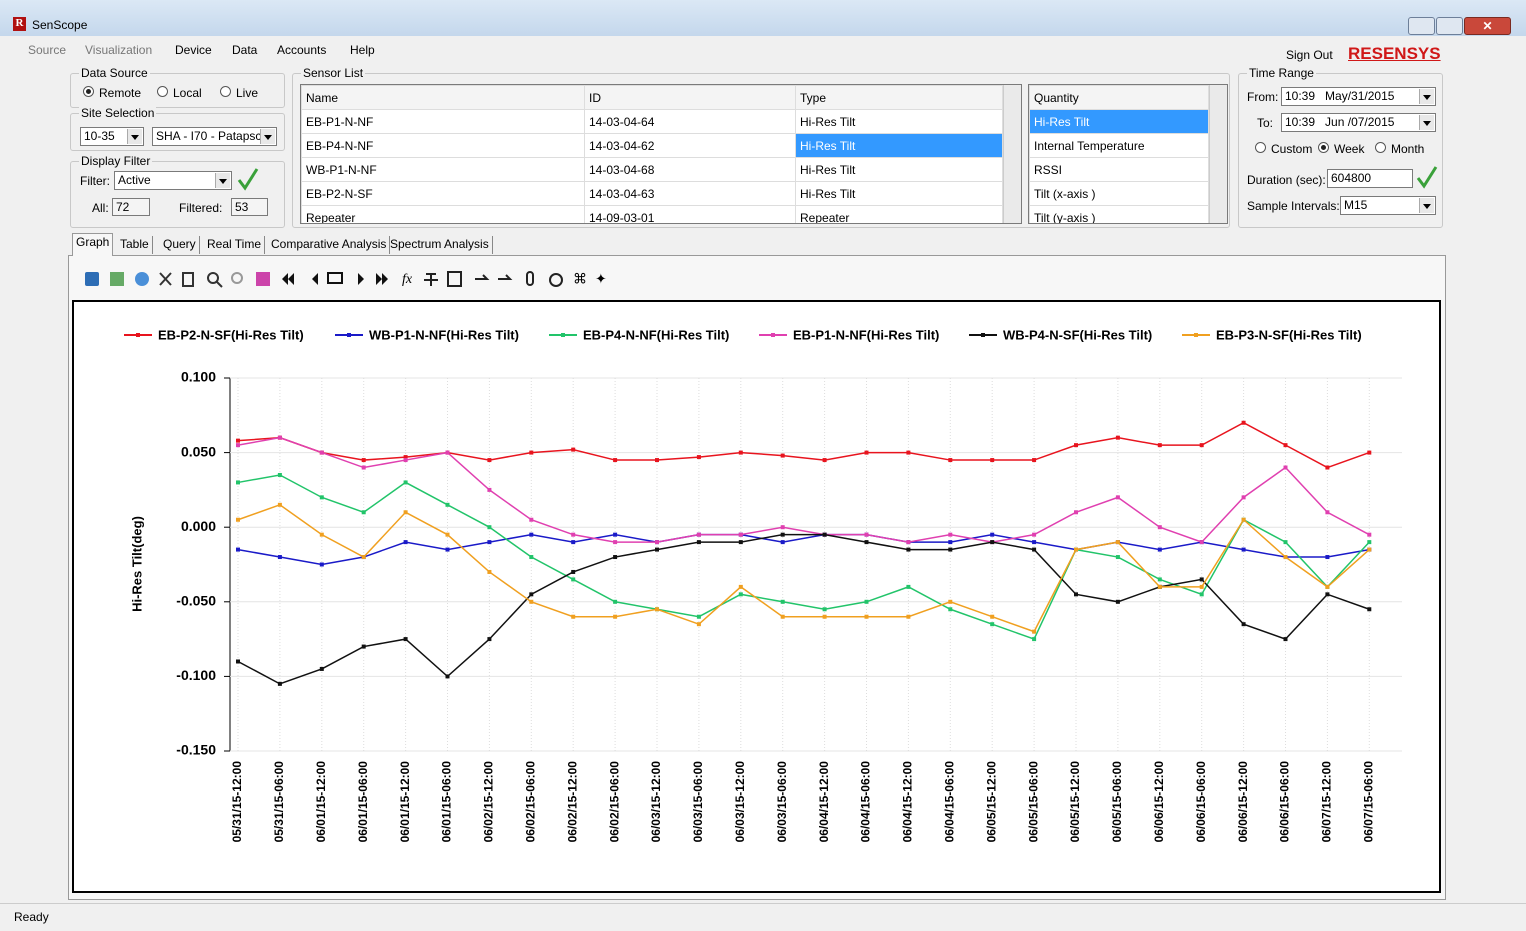 The width and height of the screenshot is (1526, 931). Describe the element at coordinates (248, 179) in the screenshot. I see `apply-filter` at that location.